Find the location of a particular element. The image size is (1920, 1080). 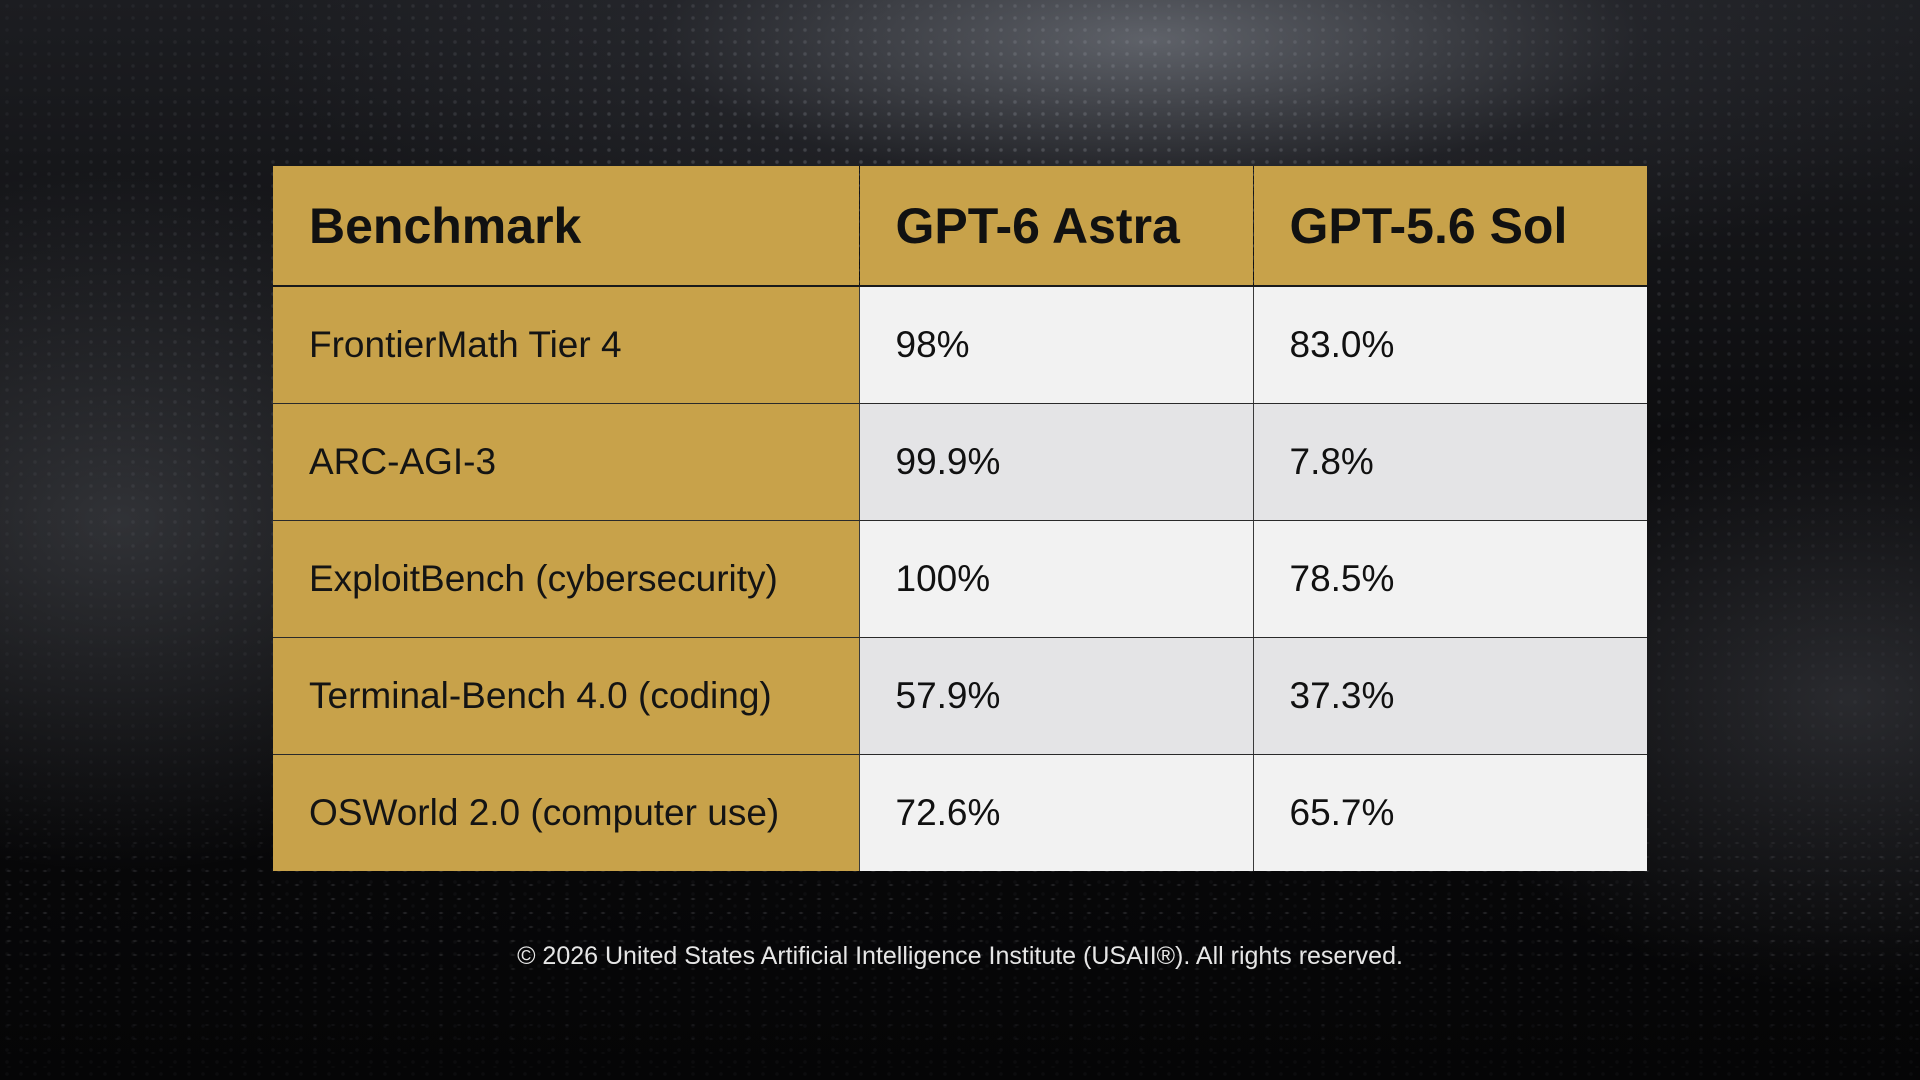

benchmark-name: ExploitBench (cybersecurity) is located at coordinates (566, 579).